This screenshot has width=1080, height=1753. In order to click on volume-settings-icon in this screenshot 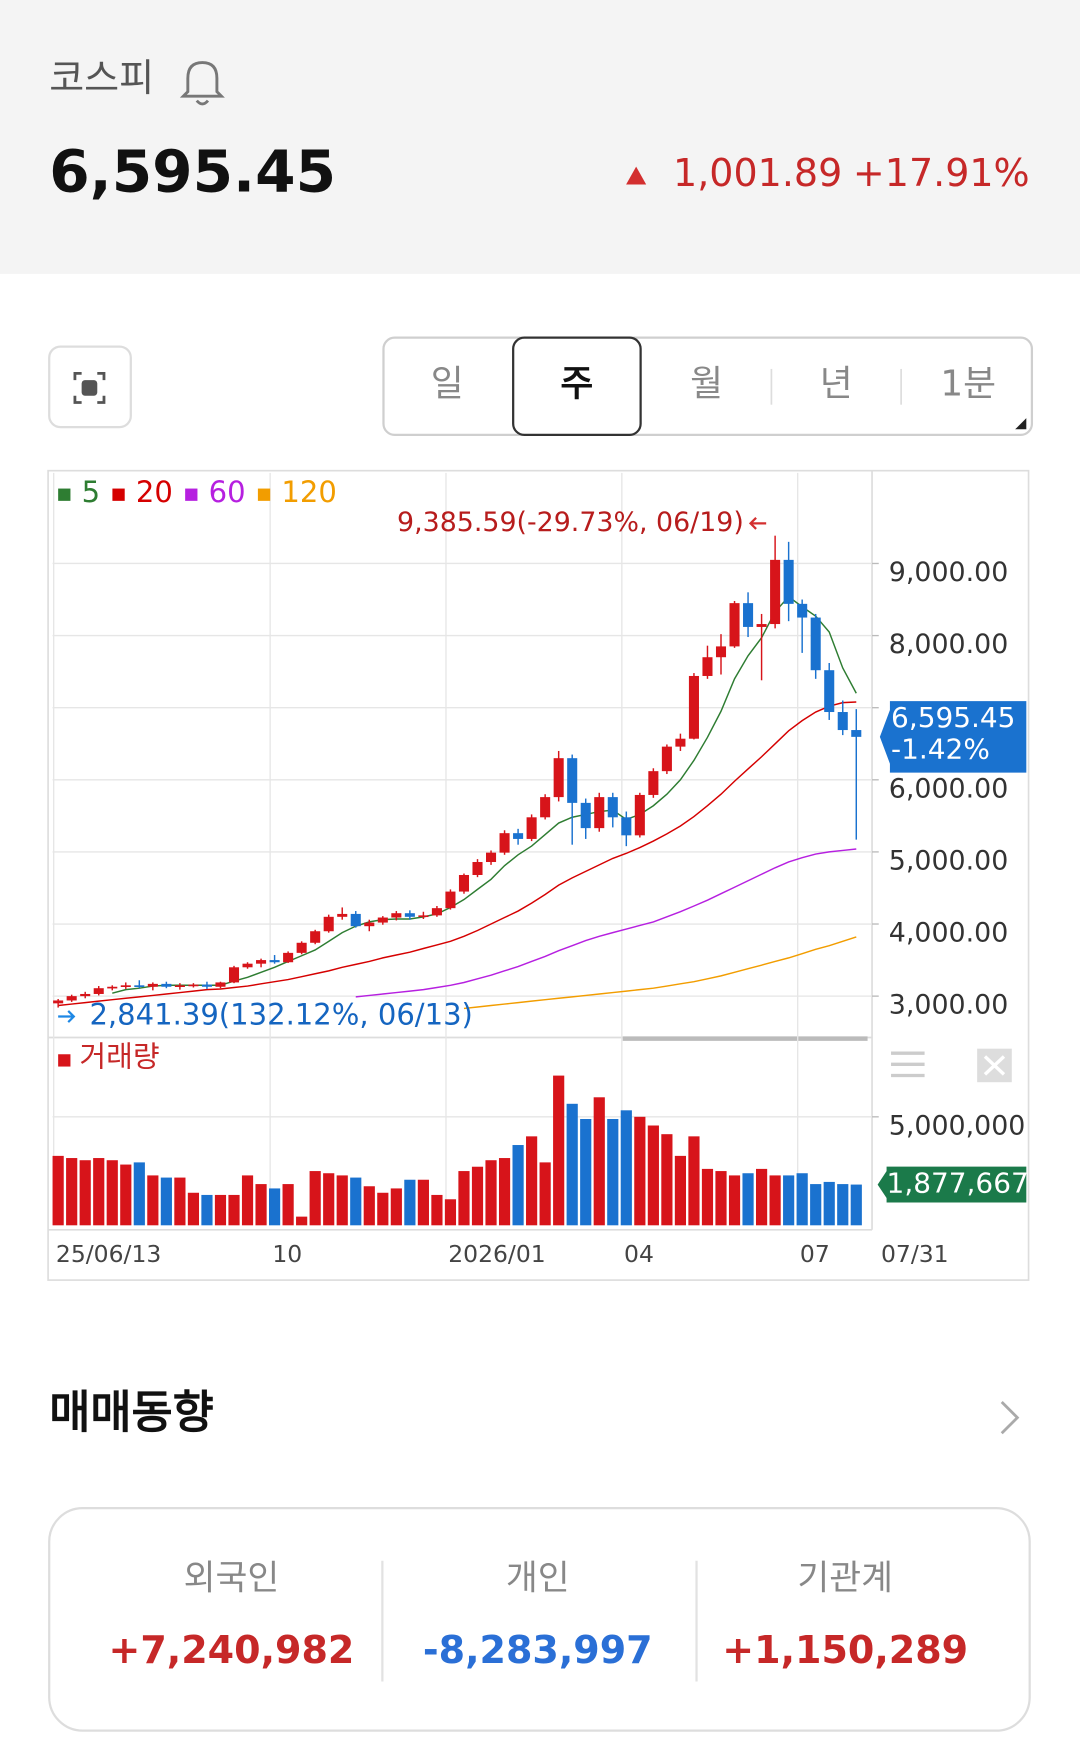, I will do `click(908, 1064)`.